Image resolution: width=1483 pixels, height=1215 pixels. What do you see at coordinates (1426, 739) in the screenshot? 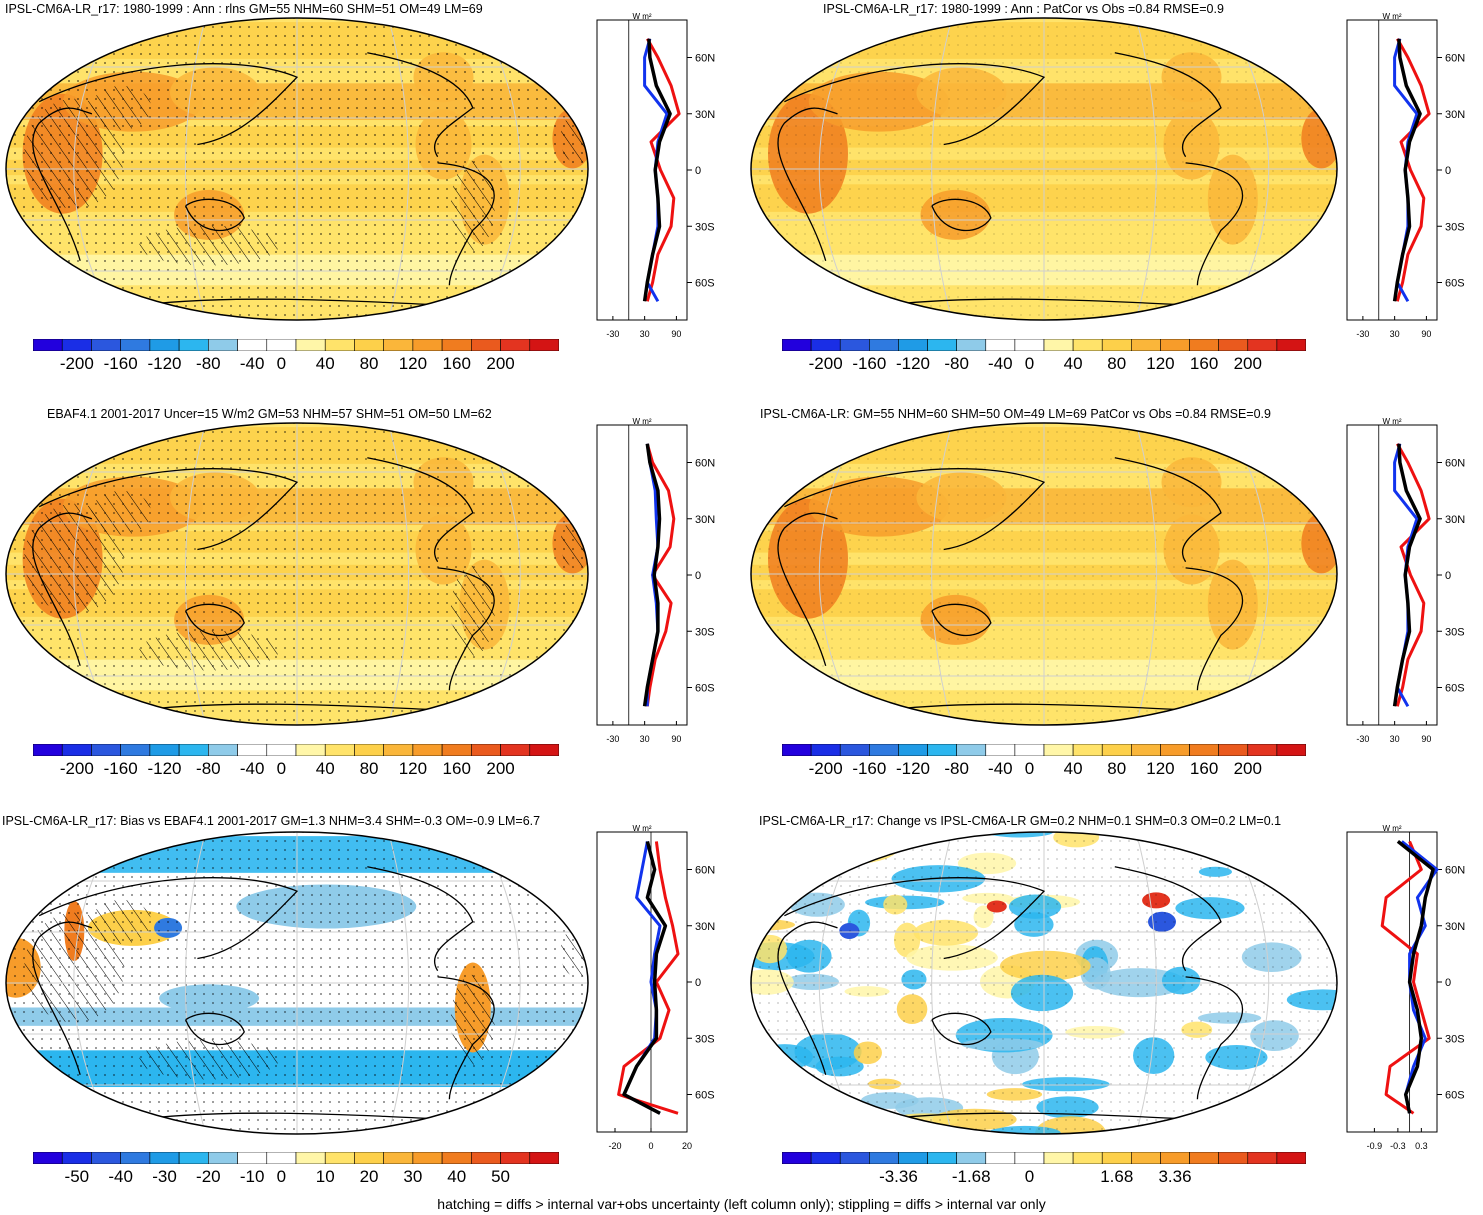
I see `zonal-x-tick: 90` at bounding box center [1426, 739].